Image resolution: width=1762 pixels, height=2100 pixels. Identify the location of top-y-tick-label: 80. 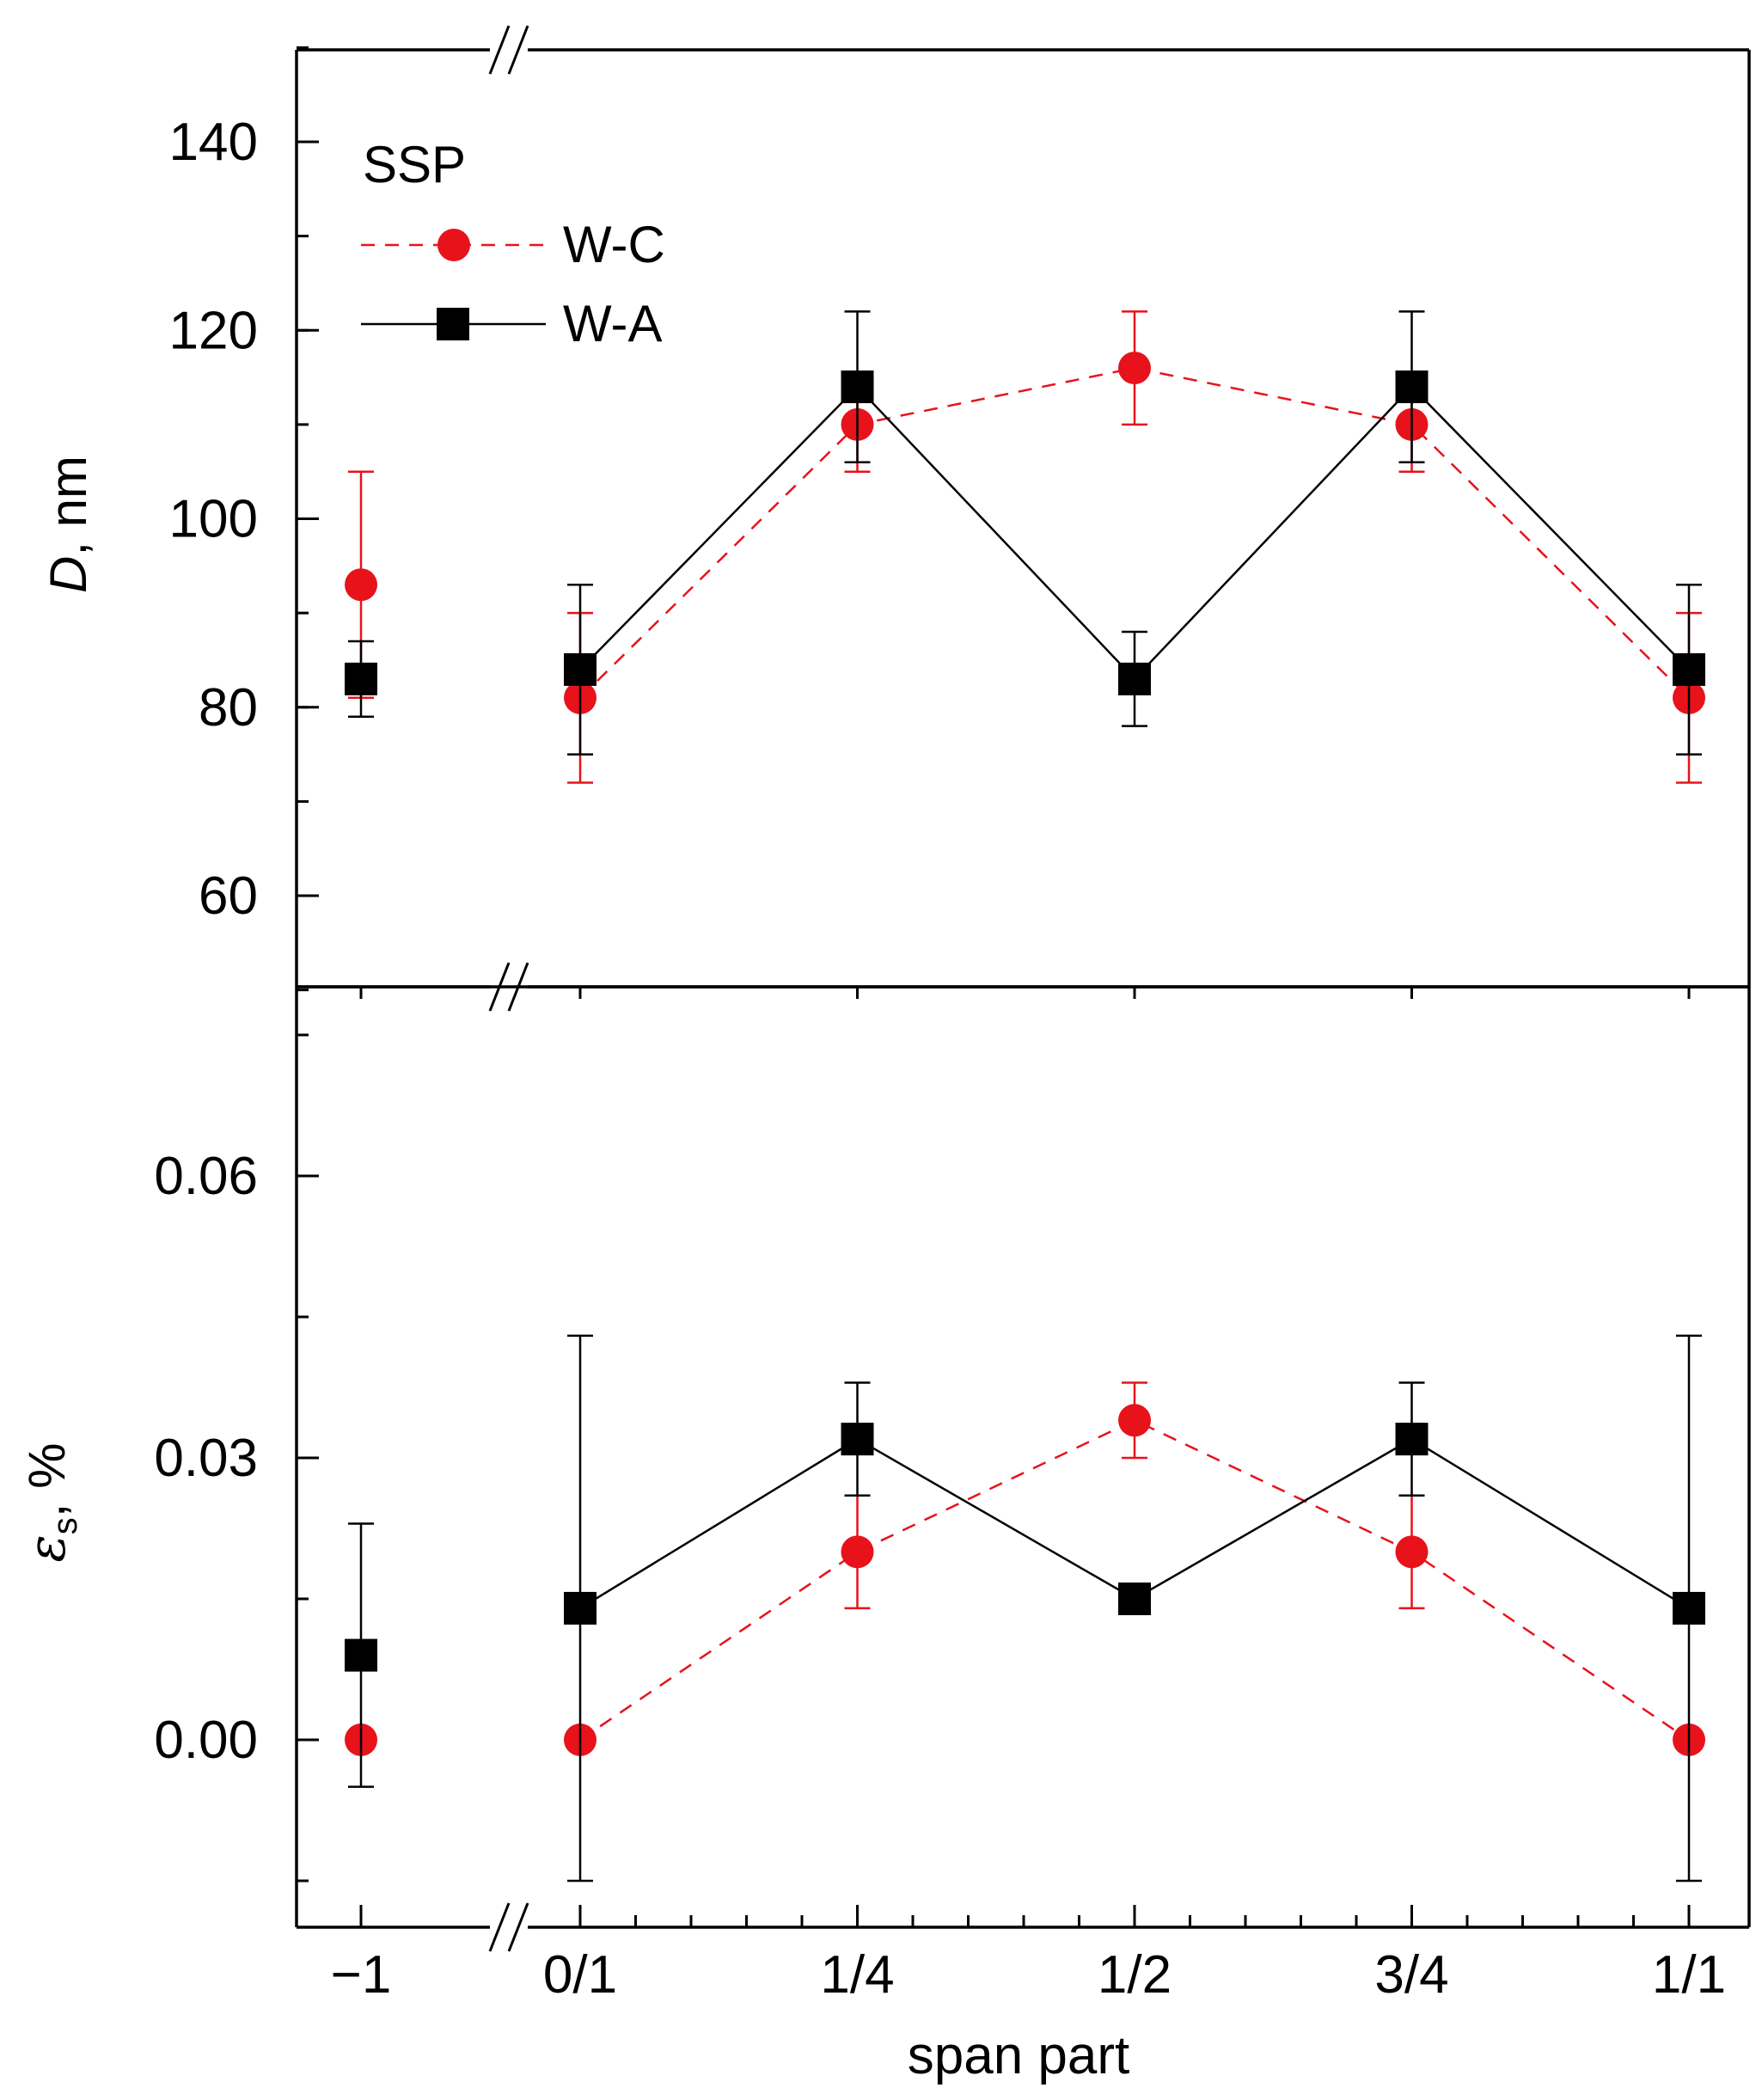
(228, 708).